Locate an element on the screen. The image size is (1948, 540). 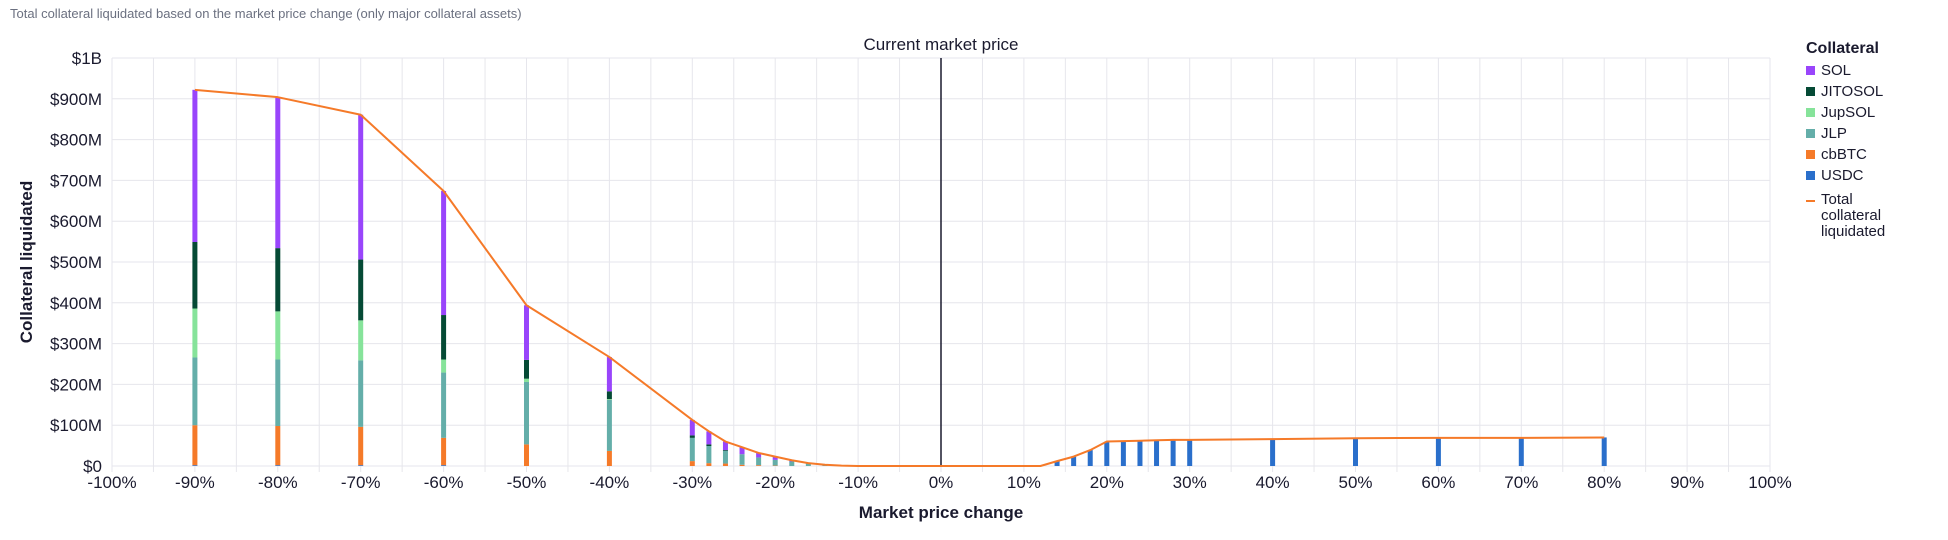
legend-item-jitosol: JITOSOL is located at coordinates (1856, 93).